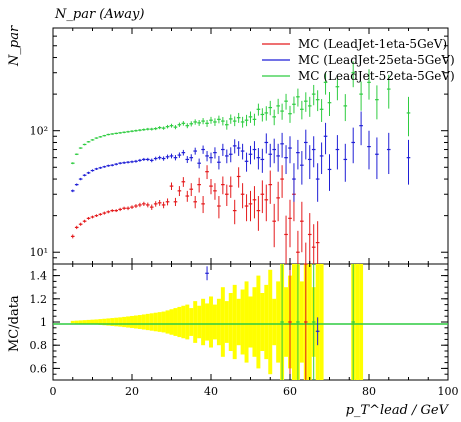  I want to click on x-tick-label: 80, so click(369, 391).